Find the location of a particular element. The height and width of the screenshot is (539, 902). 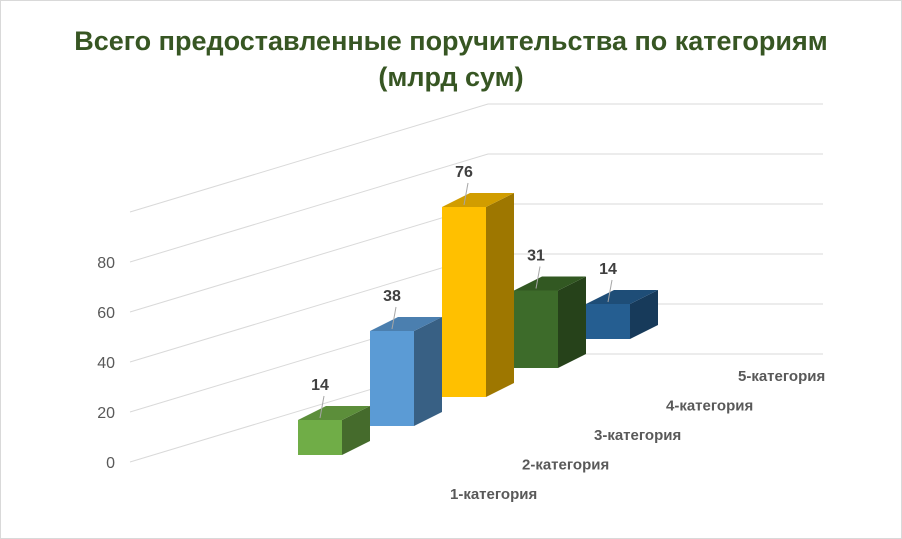

y-tick-label: 20 is located at coordinates (106, 413).